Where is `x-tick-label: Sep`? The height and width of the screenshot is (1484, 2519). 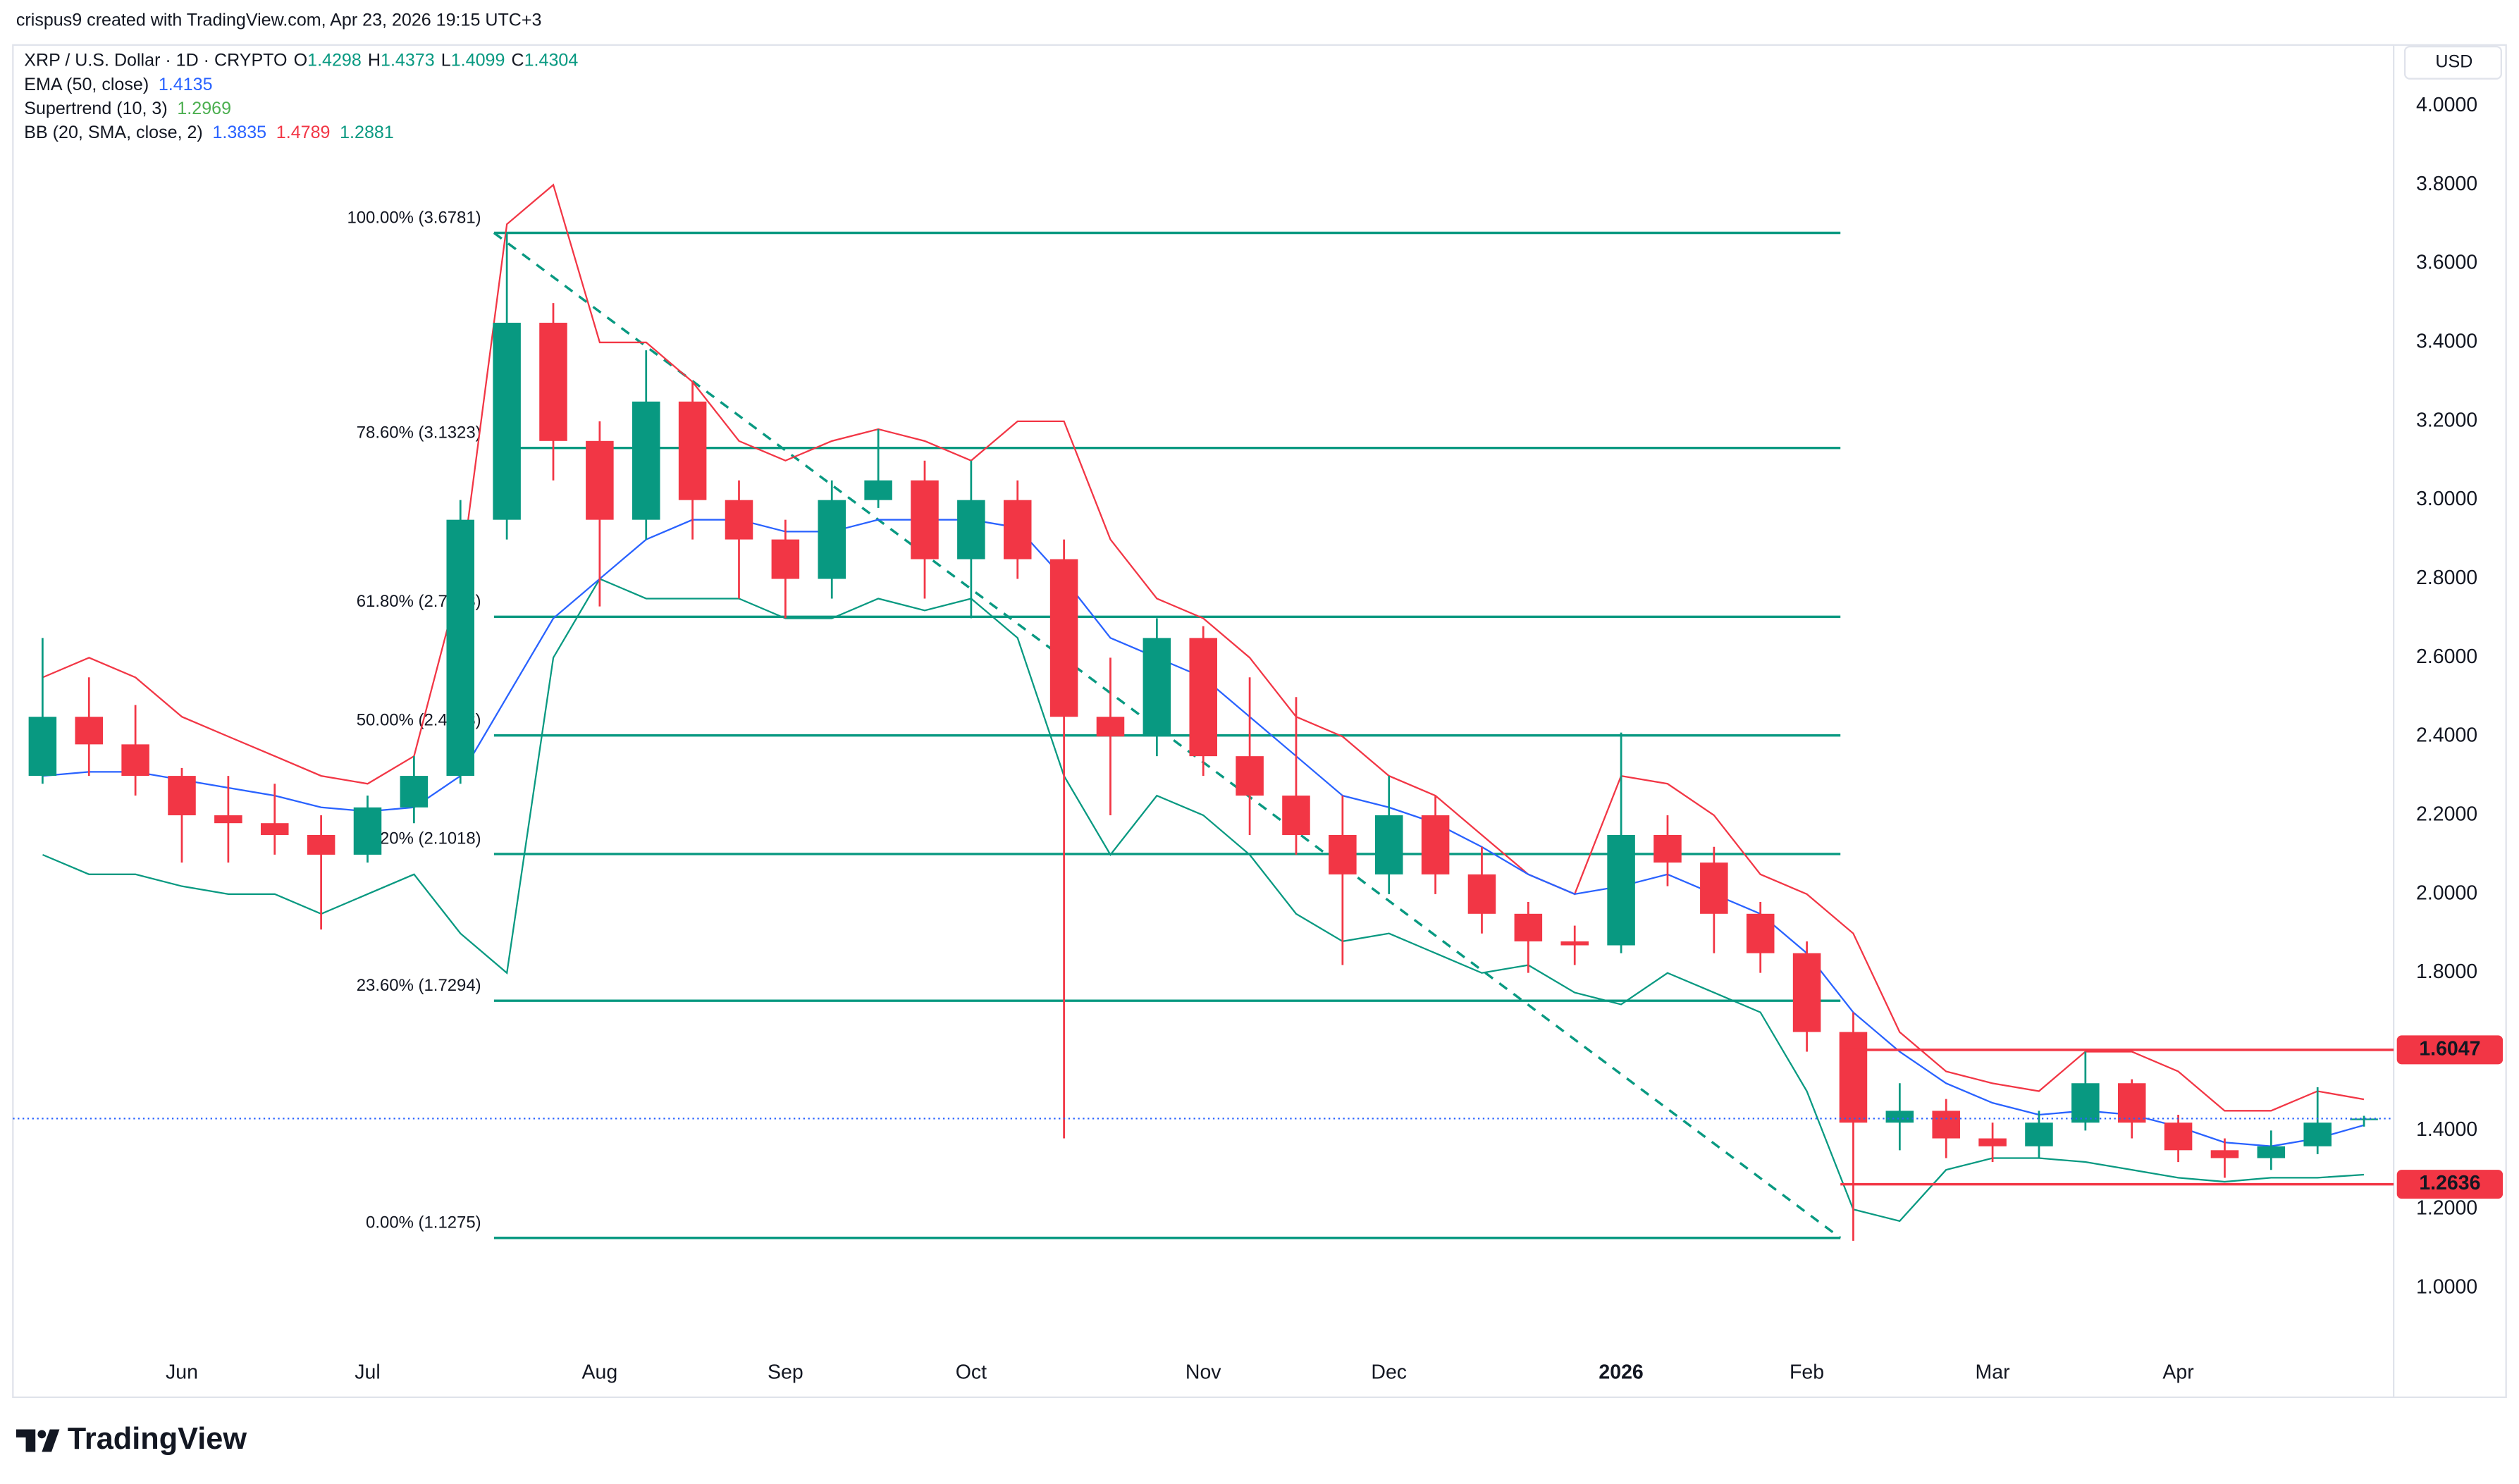 x-tick-label: Sep is located at coordinates (785, 1372).